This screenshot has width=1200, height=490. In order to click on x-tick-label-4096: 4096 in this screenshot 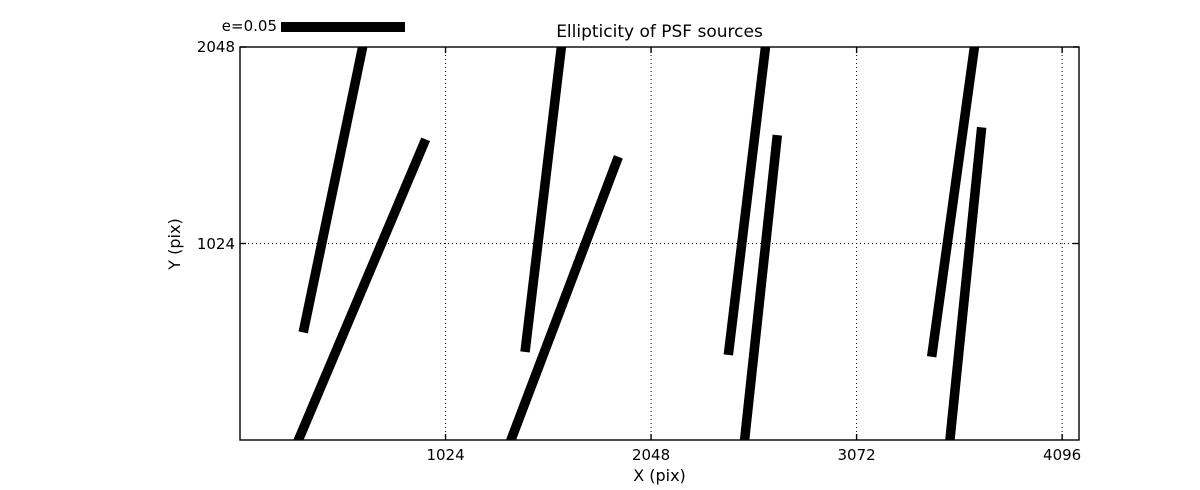, I will do `click(1062, 455)`.